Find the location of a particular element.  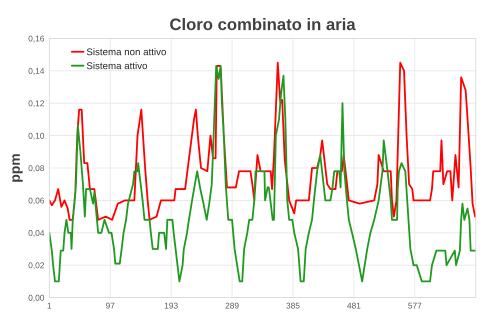

y-tick-label: 0,02 is located at coordinates (36, 266).